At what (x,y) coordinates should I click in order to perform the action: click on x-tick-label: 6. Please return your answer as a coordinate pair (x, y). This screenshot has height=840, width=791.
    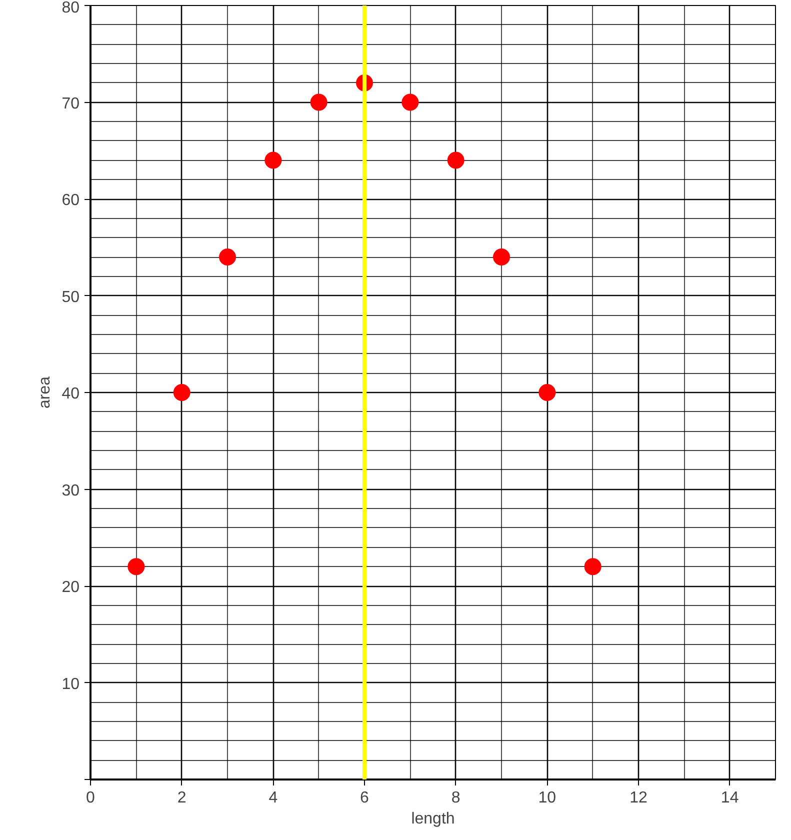
    Looking at the image, I should click on (365, 798).